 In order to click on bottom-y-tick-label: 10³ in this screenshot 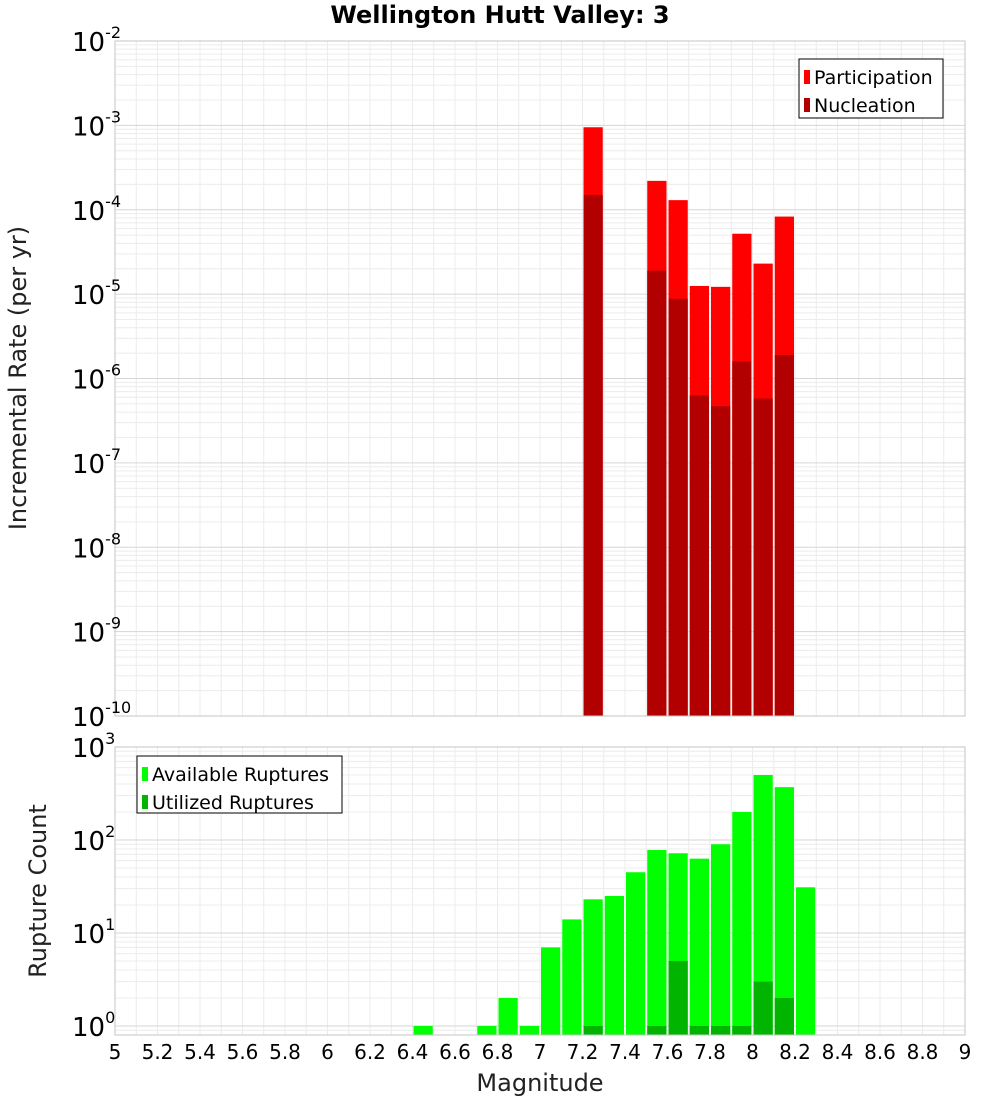, I will do `click(93, 746)`.